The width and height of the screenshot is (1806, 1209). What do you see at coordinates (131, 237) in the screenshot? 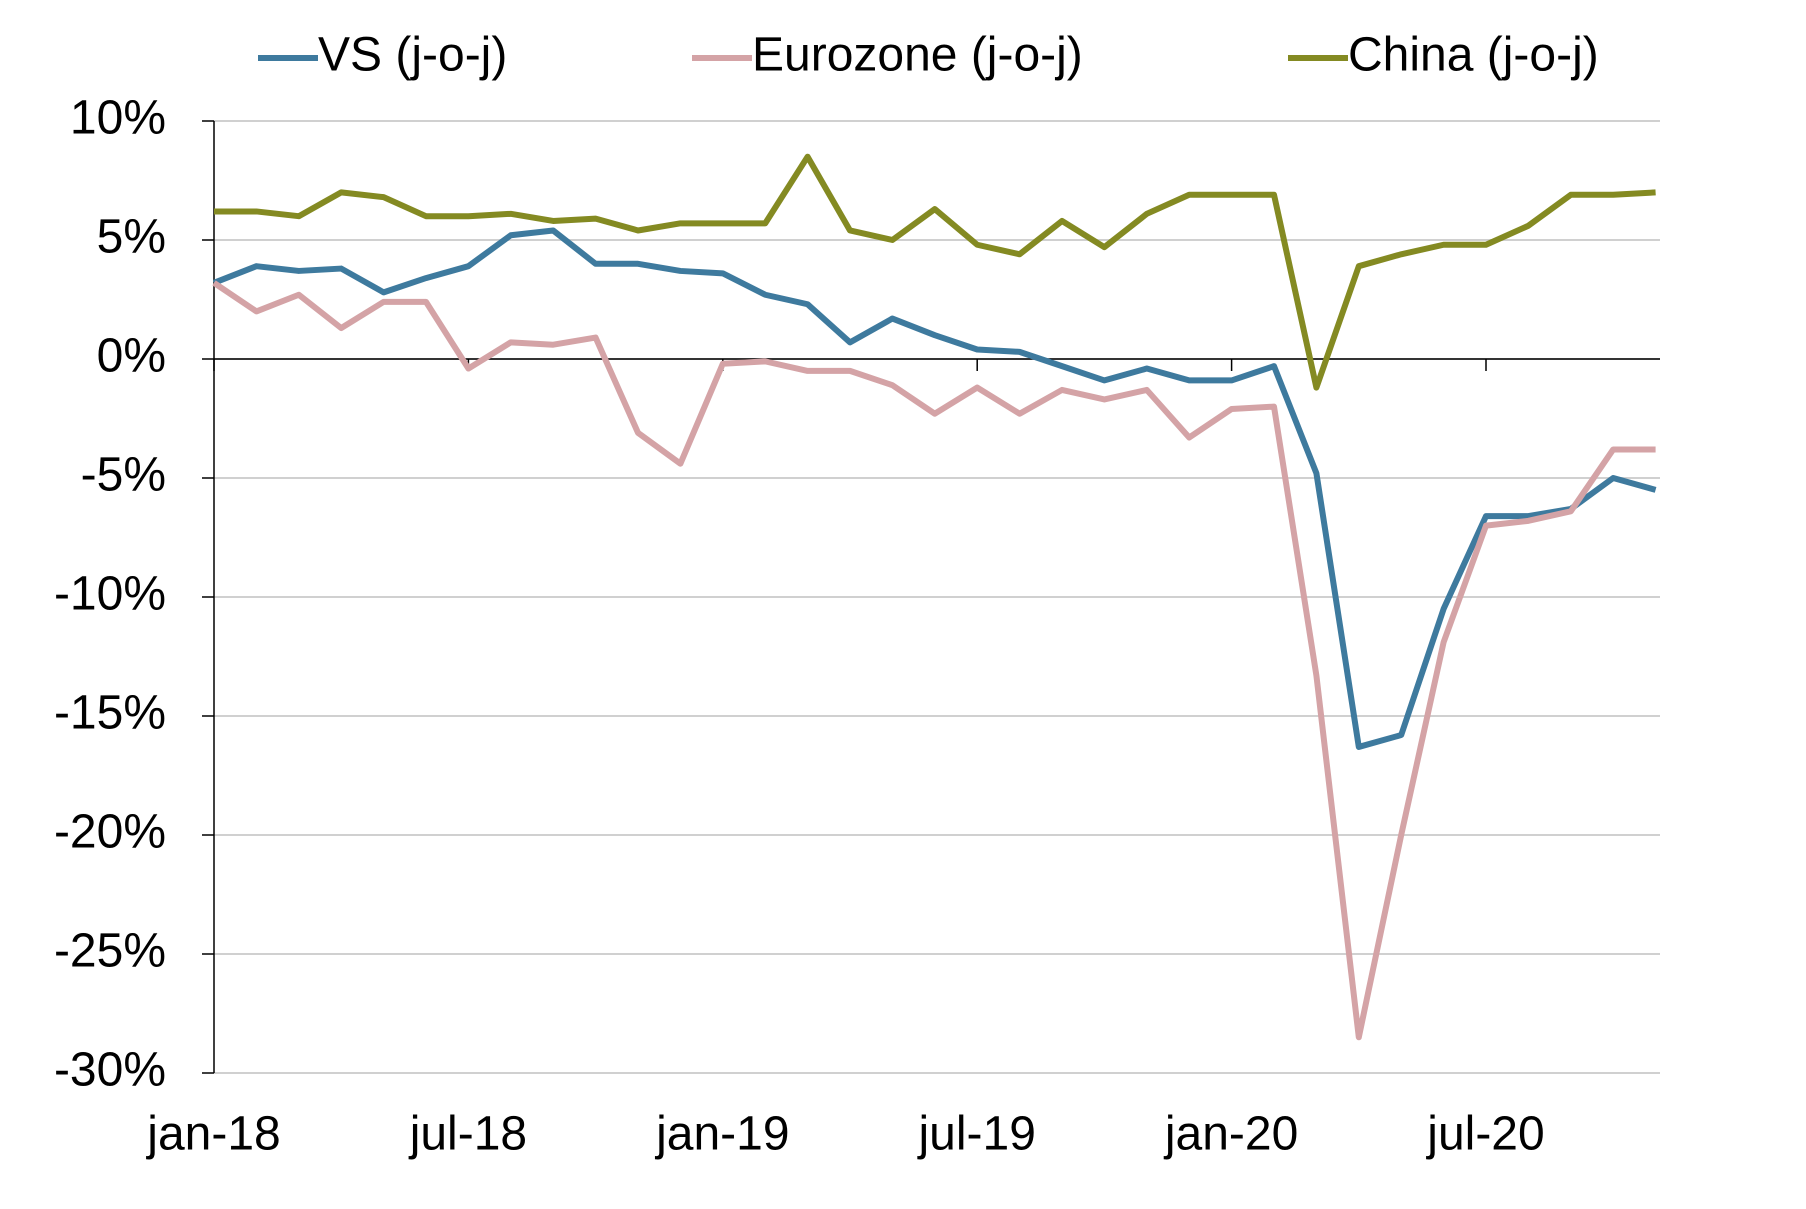
I see `y-tick-label: 5%` at bounding box center [131, 237].